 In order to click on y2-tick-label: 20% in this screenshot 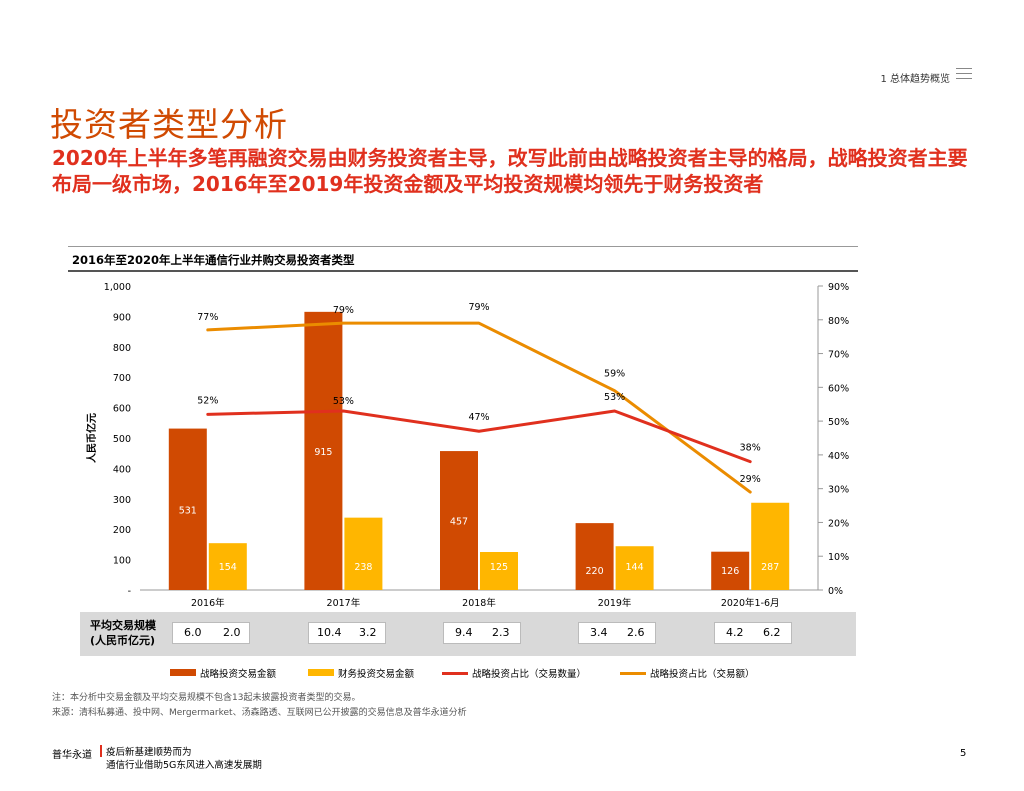, I will do `click(838, 523)`.